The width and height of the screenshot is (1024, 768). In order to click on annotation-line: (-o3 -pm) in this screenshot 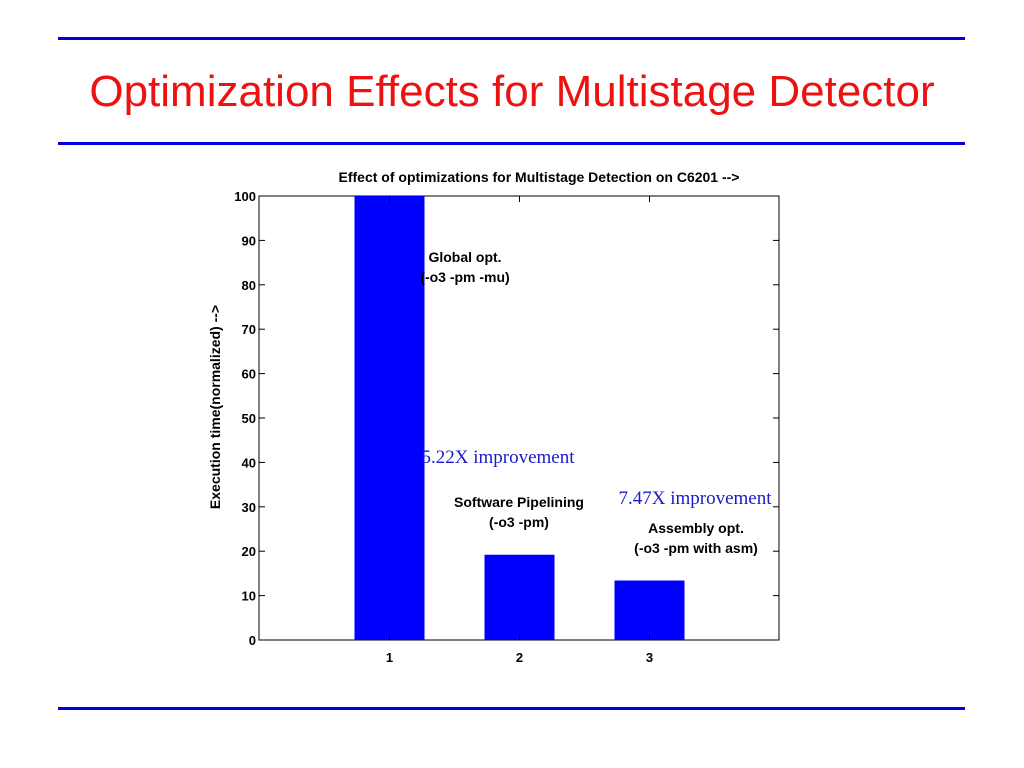, I will do `click(519, 522)`.